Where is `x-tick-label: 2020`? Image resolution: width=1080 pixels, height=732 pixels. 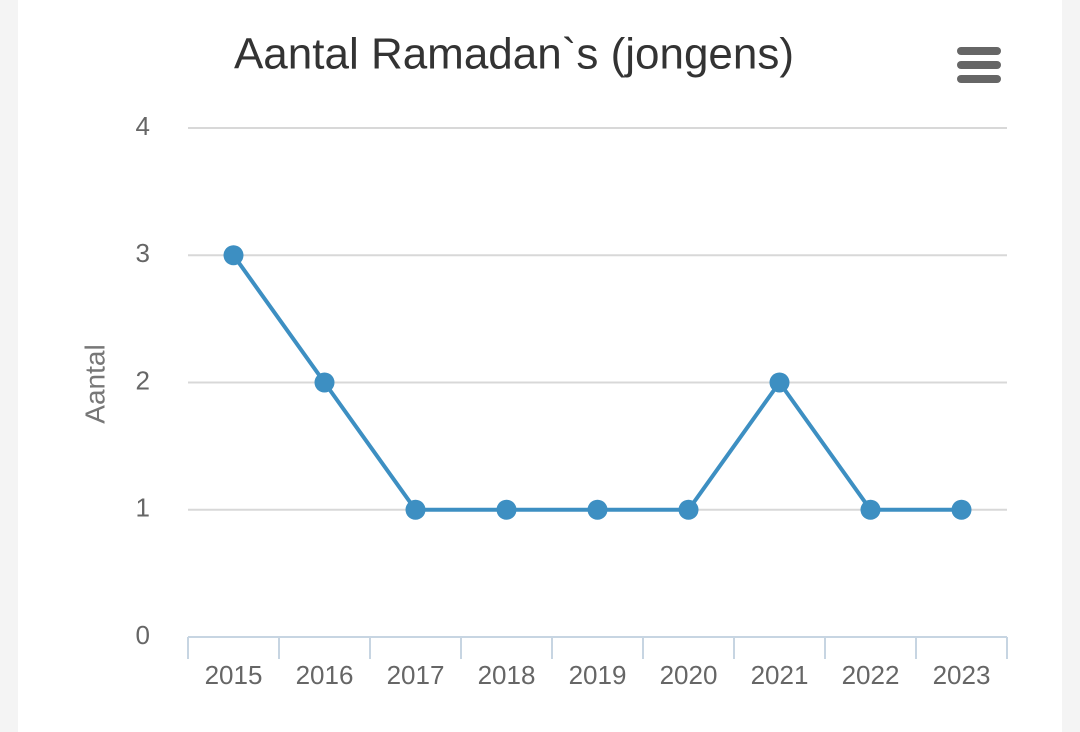
x-tick-label: 2020 is located at coordinates (689, 675).